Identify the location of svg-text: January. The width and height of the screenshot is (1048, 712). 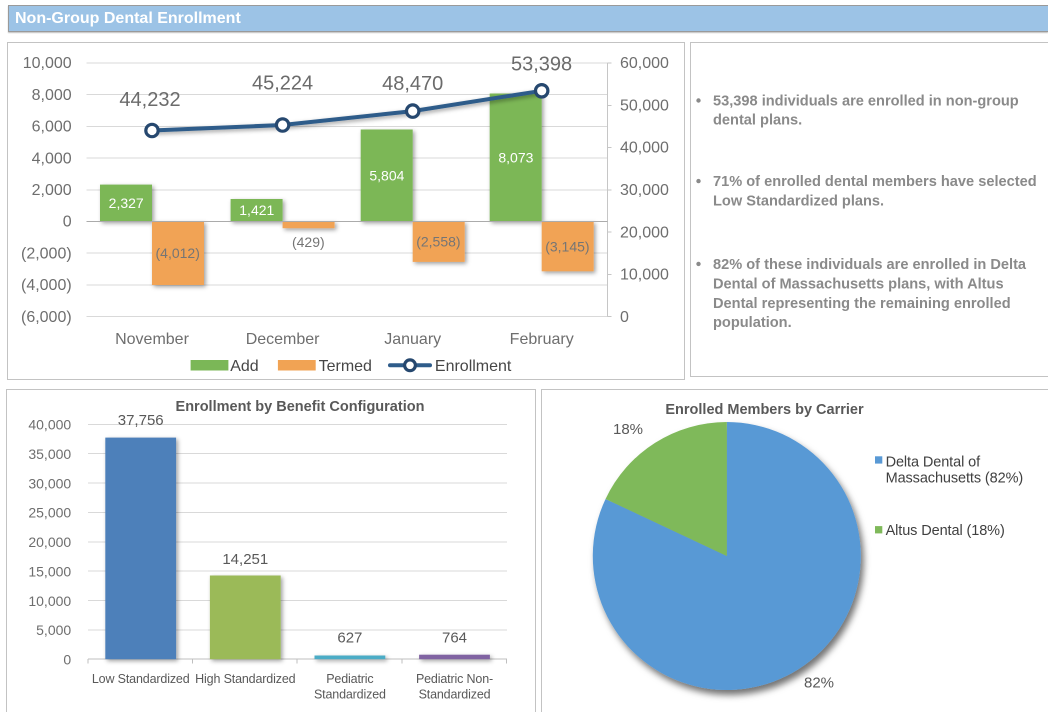
(412, 339).